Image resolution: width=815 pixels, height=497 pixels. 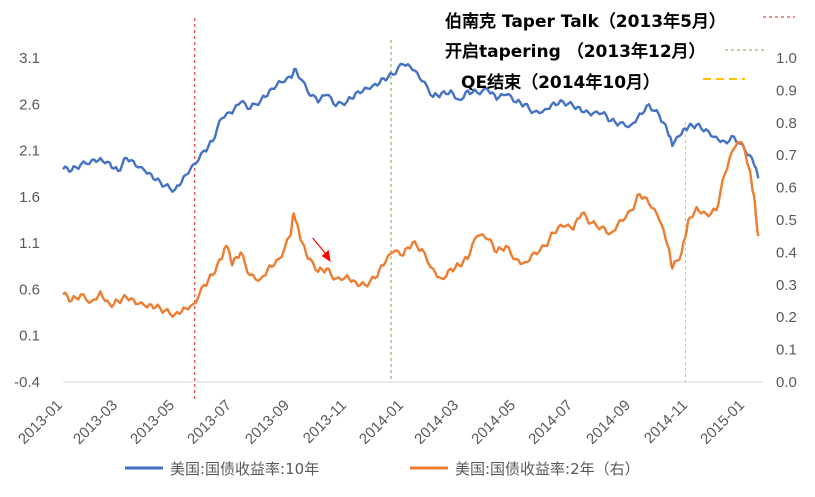 What do you see at coordinates (29, 289) in the screenshot?
I see `left-tick-label: 0.6` at bounding box center [29, 289].